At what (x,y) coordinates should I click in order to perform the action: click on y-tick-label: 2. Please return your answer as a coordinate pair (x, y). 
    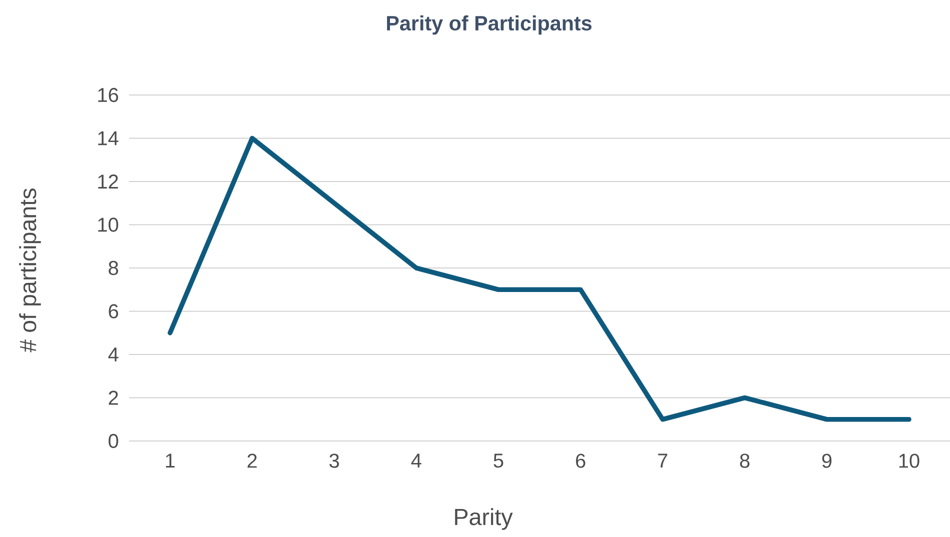
    Looking at the image, I should click on (113, 397).